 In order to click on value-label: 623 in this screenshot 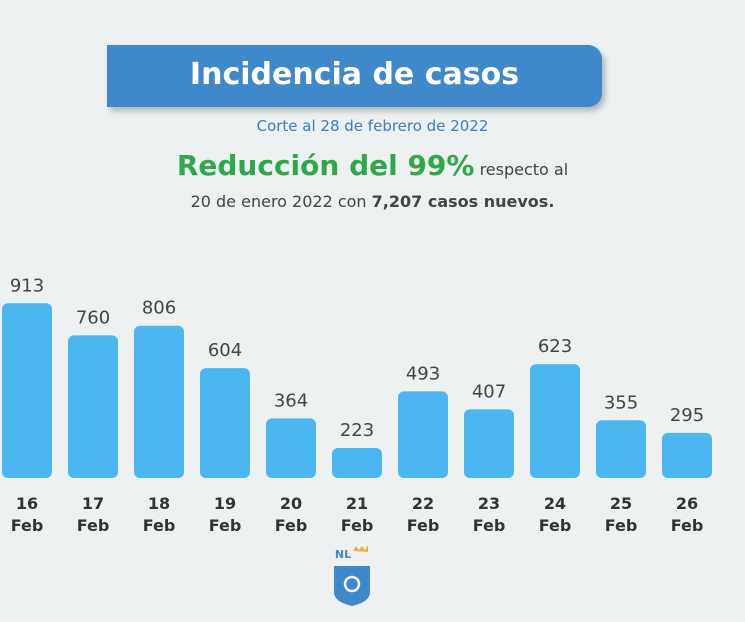, I will do `click(555, 346)`.